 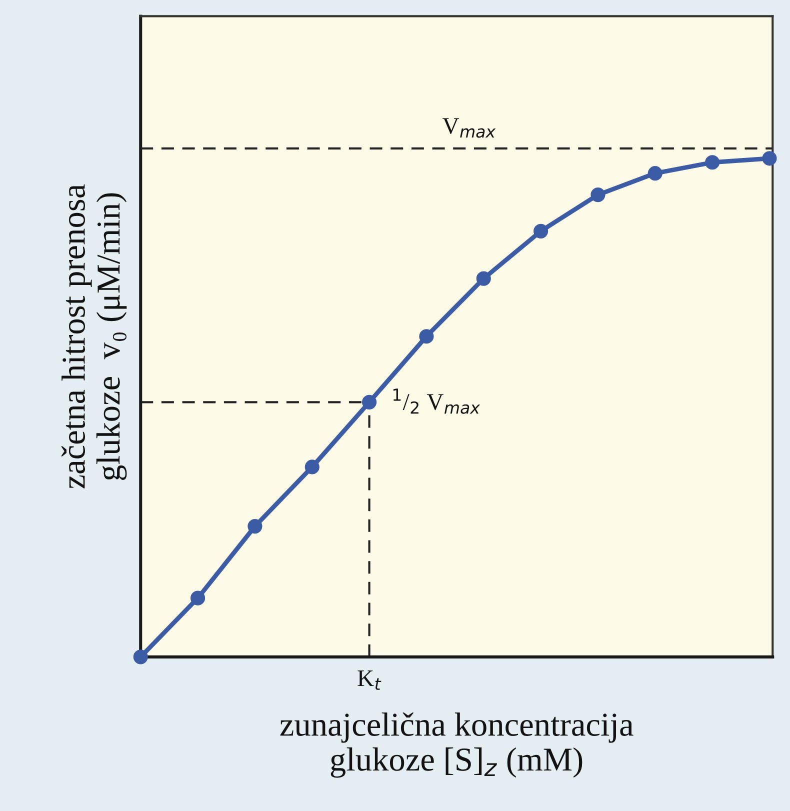 What do you see at coordinates (457, 745) in the screenshot?
I see `x-axis-title: zunajcelična koncentracija glukoze [S]$_{z}$ (mM)` at bounding box center [457, 745].